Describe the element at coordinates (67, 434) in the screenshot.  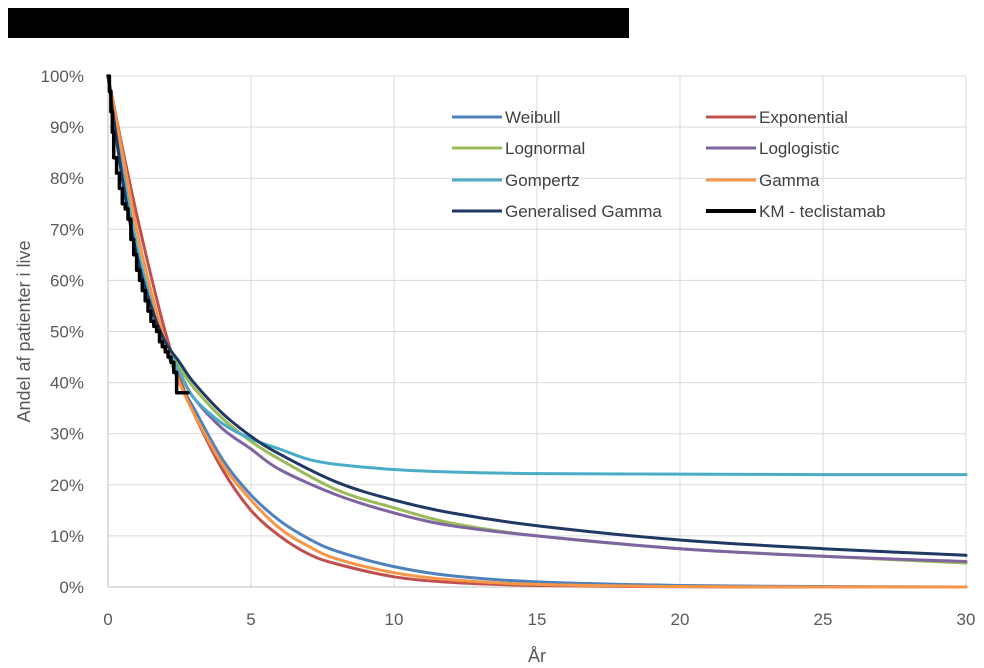
I see `y-tick-label: 30%` at that location.